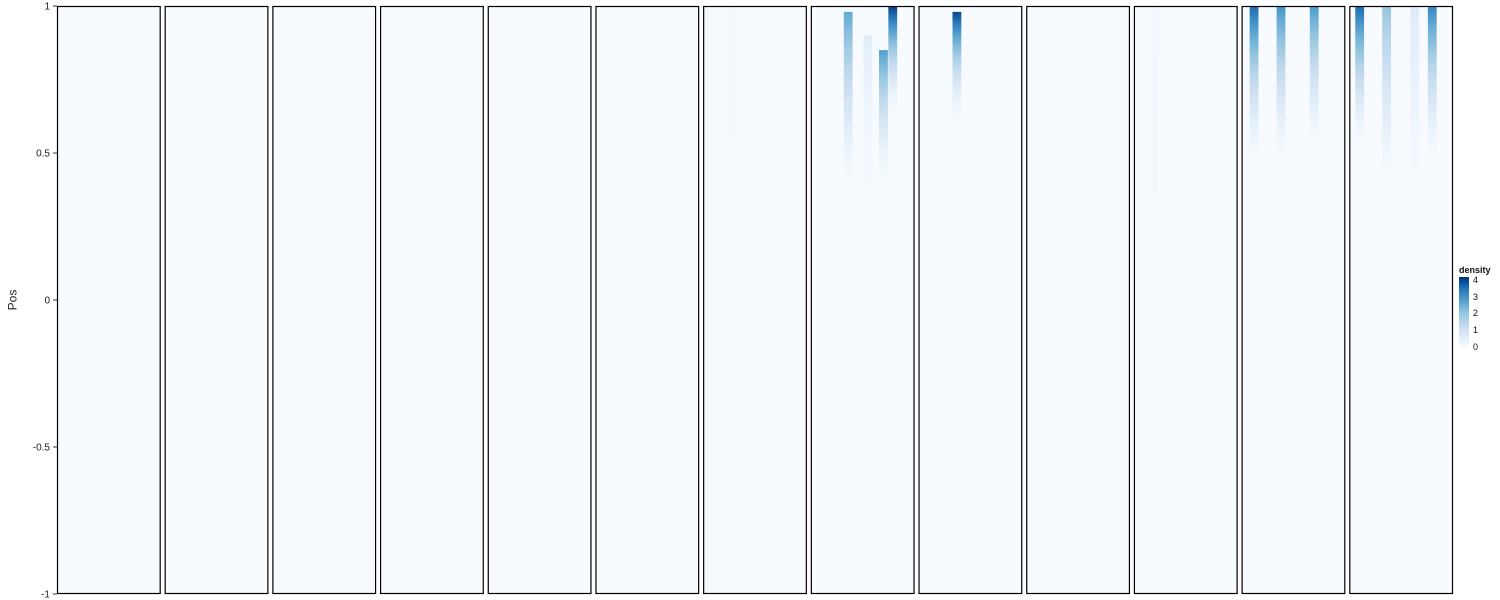 The image size is (1500, 600). Describe the element at coordinates (43, 154) in the screenshot. I see `y-tick-label: 0.5` at that location.